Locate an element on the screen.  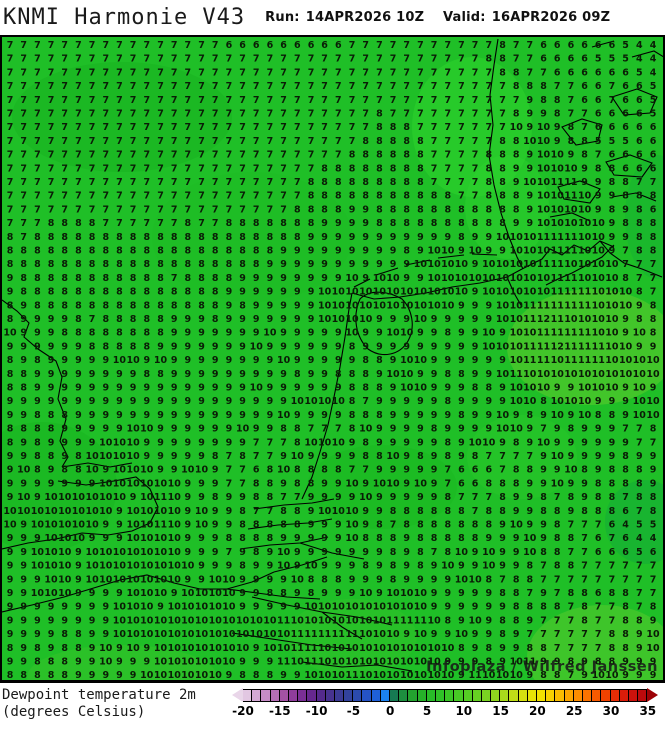
svg-text: 4 is located at coordinates (625, 525).